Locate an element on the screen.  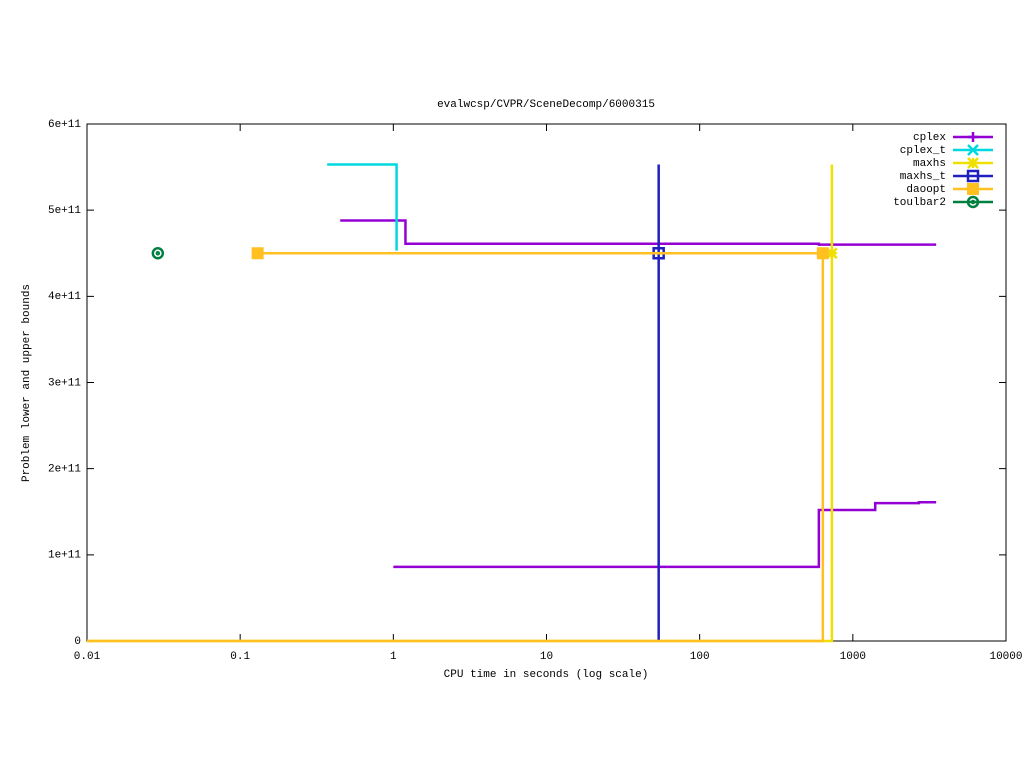
y-tick-label: 0 is located at coordinates (77, 642).